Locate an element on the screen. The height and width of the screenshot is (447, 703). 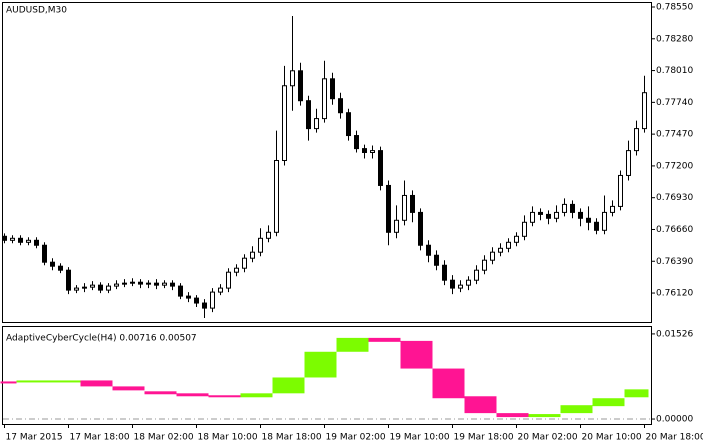
indicator-title: AdaptiveCyberCycle(H4) 0.00716 0.00507 is located at coordinates (101, 339).